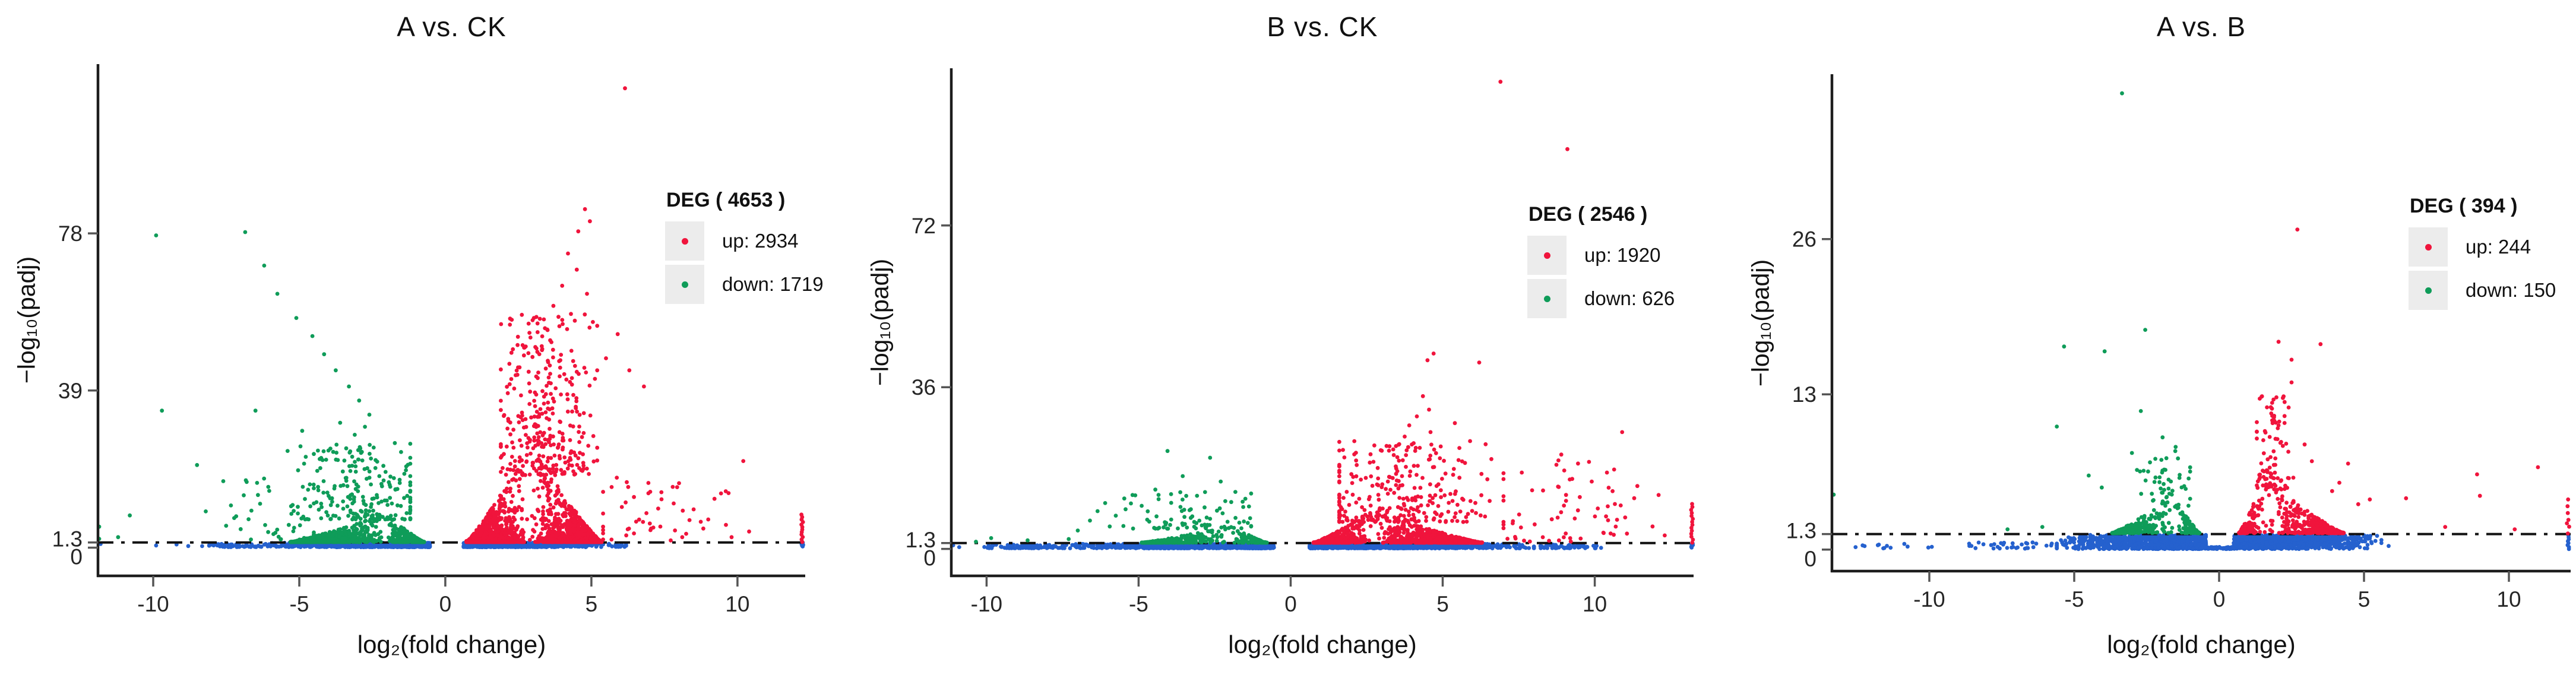 The height and width of the screenshot is (675, 2576). Describe the element at coordinates (452, 27) in the screenshot. I see `plot-title: A vs. CK` at that location.